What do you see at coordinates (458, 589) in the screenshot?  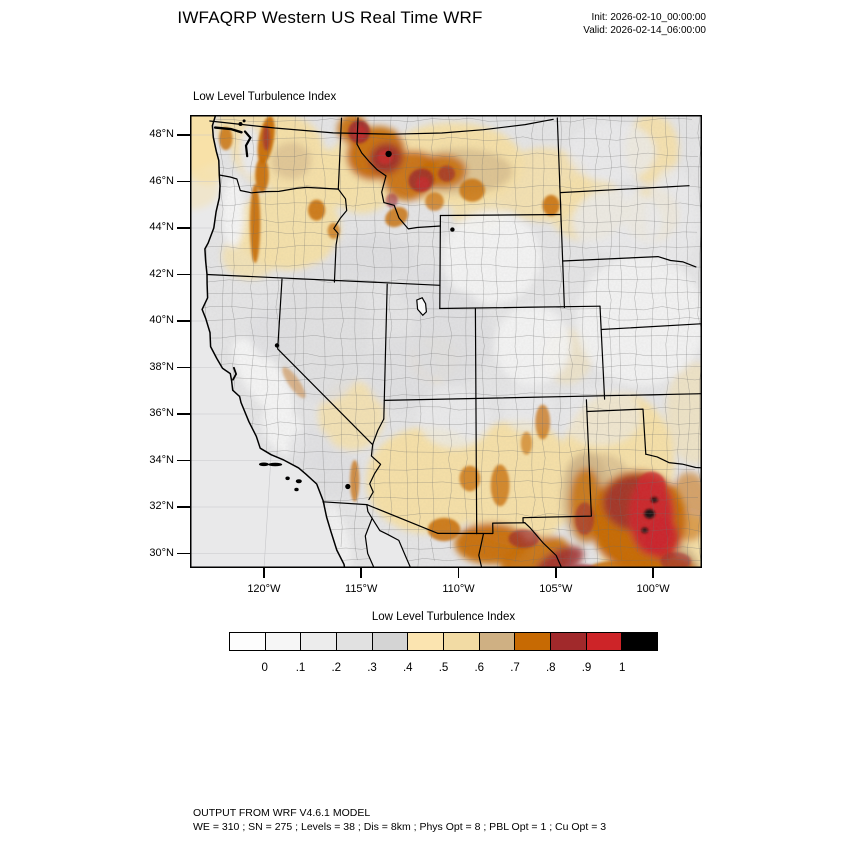 I see `lon-tick-label: 110°W` at bounding box center [458, 589].